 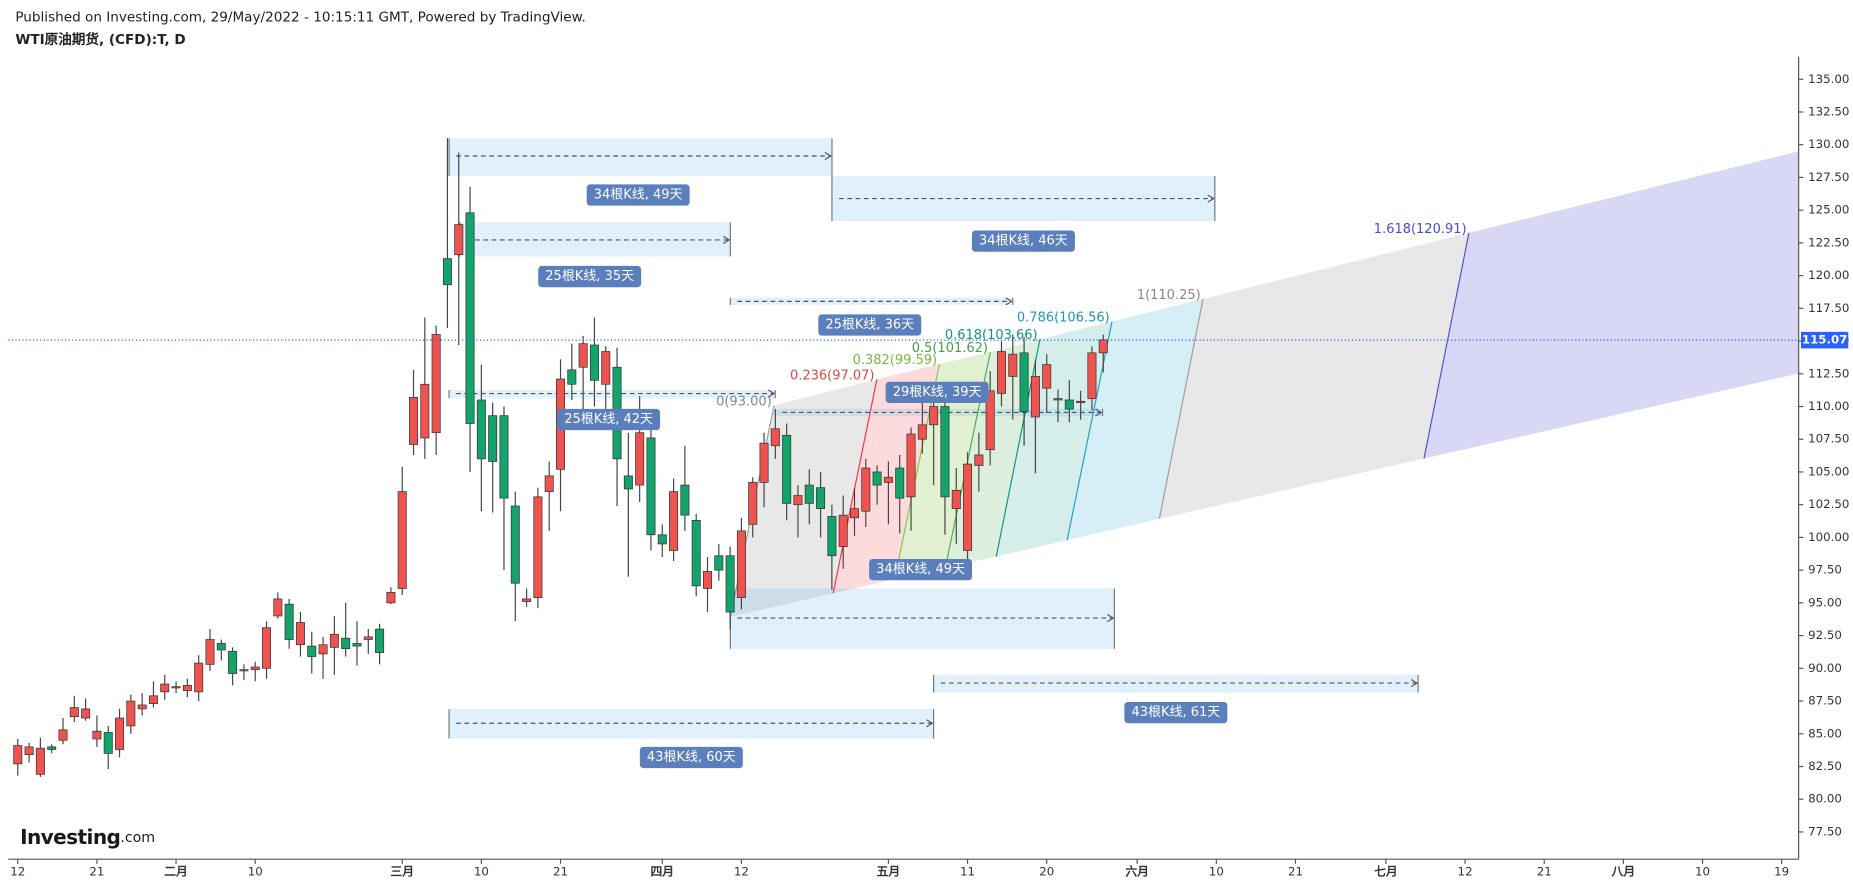 I want to click on x-tick-label: 20, so click(x=1046, y=872).